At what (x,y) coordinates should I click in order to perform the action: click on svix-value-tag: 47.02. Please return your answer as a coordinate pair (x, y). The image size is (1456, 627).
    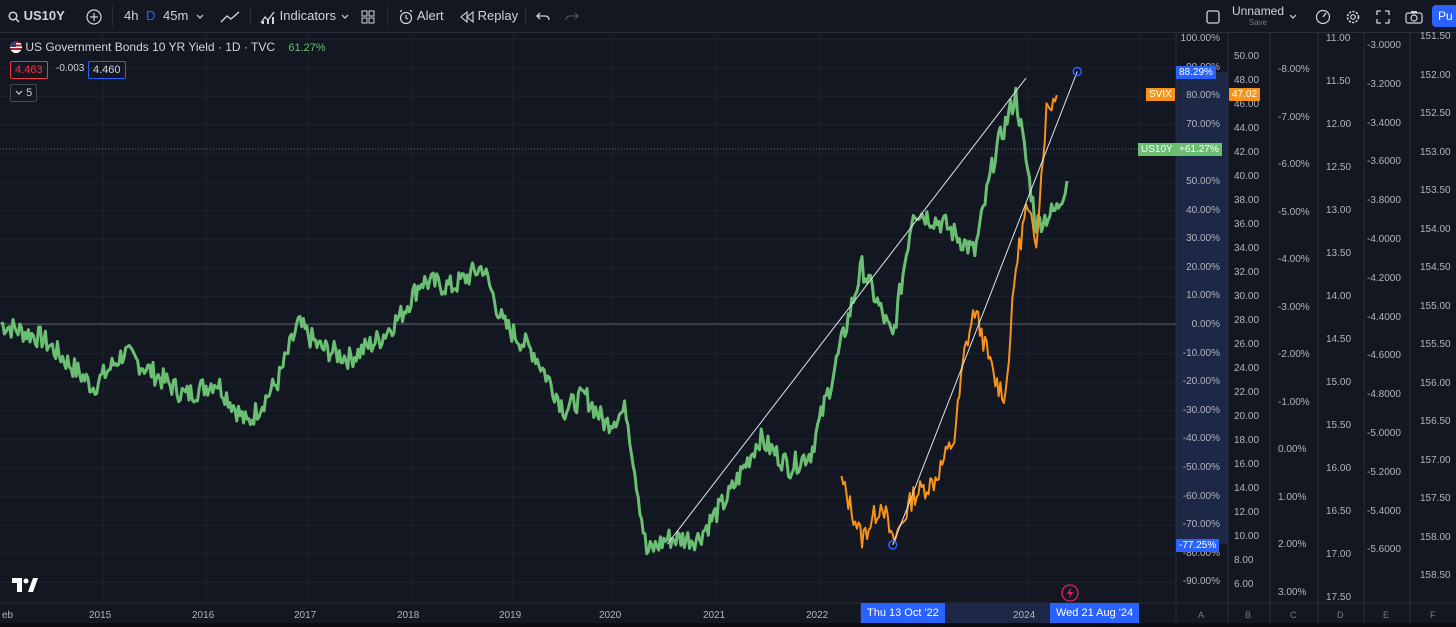
    Looking at the image, I should click on (1245, 94).